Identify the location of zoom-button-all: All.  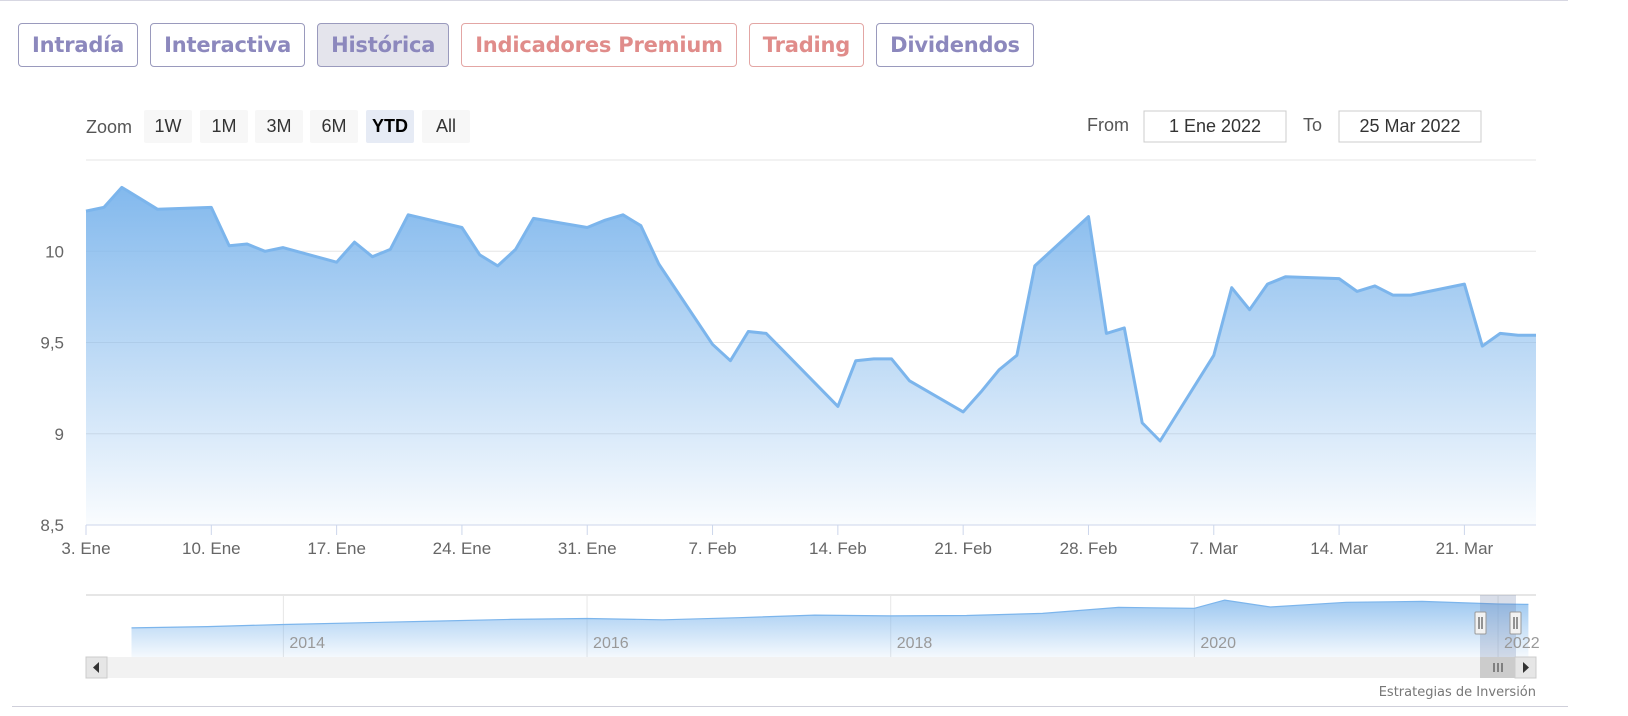
(446, 126).